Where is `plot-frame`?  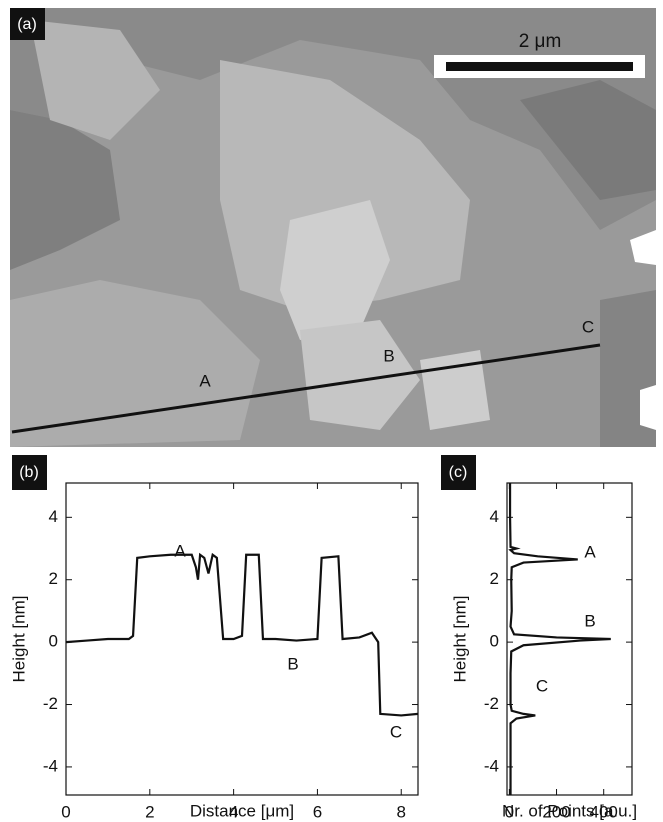
plot-frame is located at coordinates (569, 639).